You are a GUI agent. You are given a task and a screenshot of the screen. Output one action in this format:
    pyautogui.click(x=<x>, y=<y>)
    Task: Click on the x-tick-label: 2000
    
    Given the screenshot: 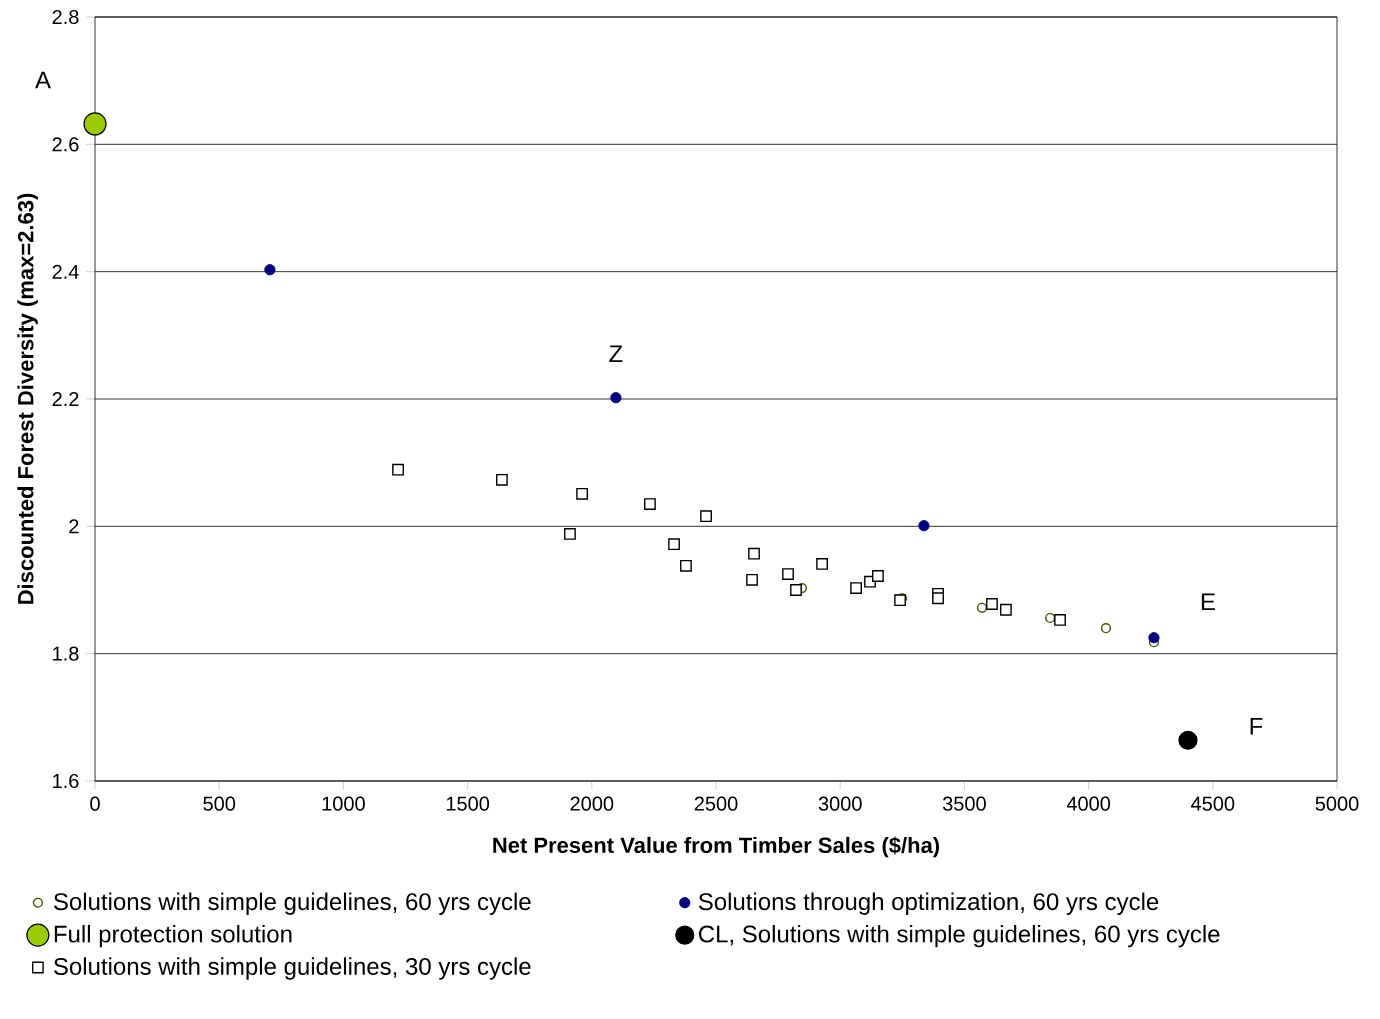 What is the action you would take?
    pyautogui.click(x=592, y=803)
    